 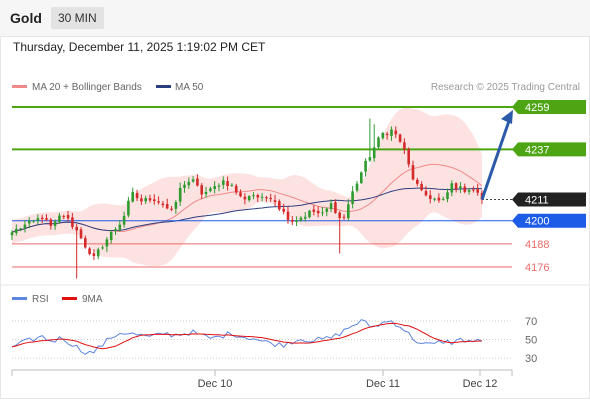 What do you see at coordinates (496, 159) in the screenshot?
I see `forecast-arrow-shaft` at bounding box center [496, 159].